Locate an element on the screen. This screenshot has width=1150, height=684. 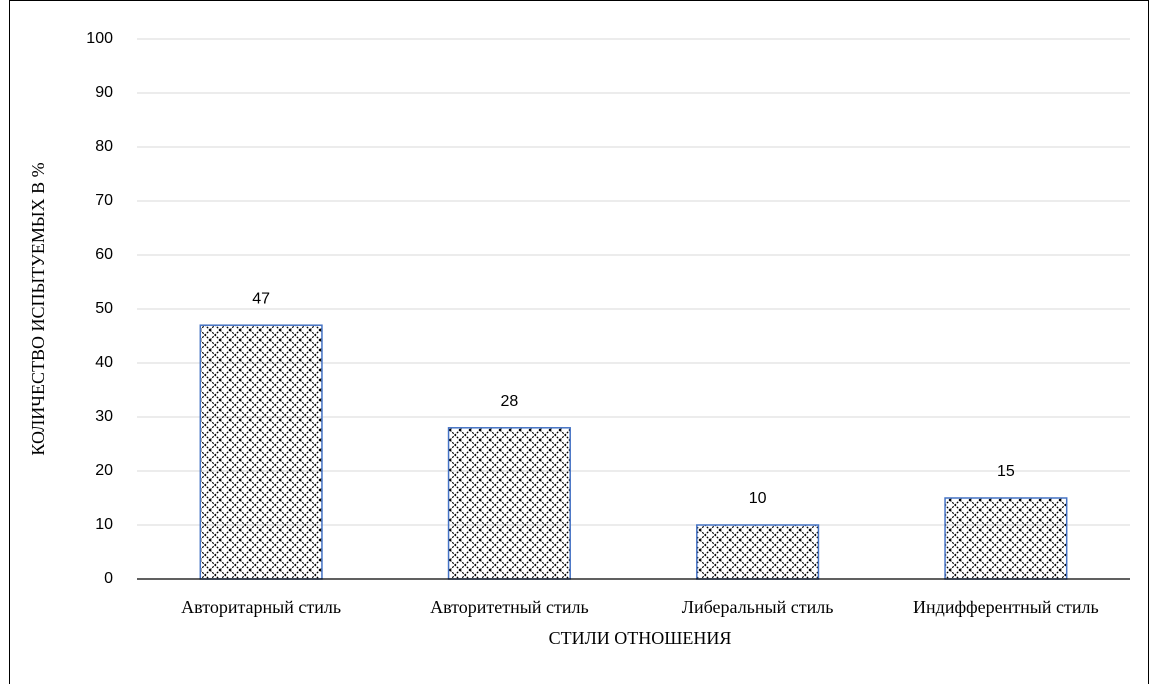
x-axis-title: СТИЛИ ОТНОШЕНИЯ is located at coordinates (640, 638).